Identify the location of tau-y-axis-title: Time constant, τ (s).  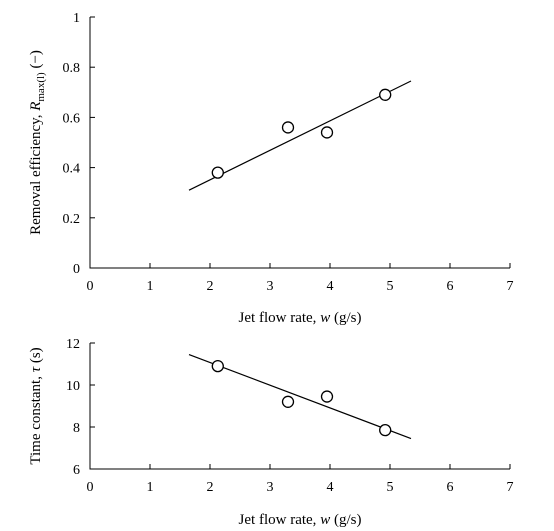
(36, 405).